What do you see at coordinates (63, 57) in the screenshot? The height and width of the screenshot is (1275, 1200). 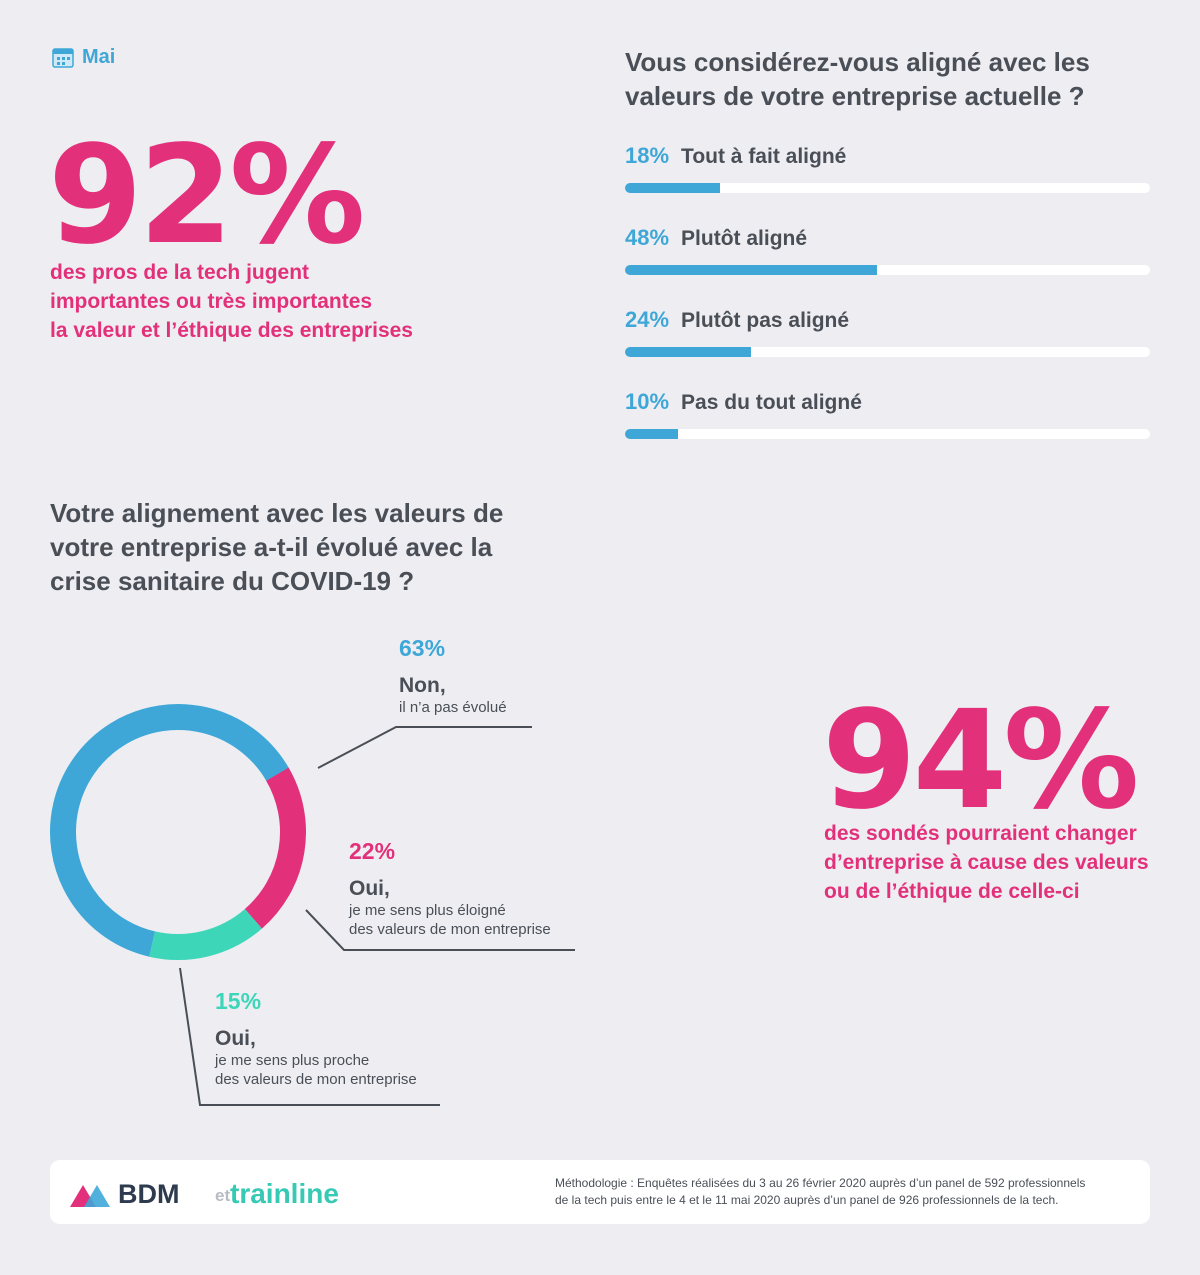 I see `calendar-icon` at bounding box center [63, 57].